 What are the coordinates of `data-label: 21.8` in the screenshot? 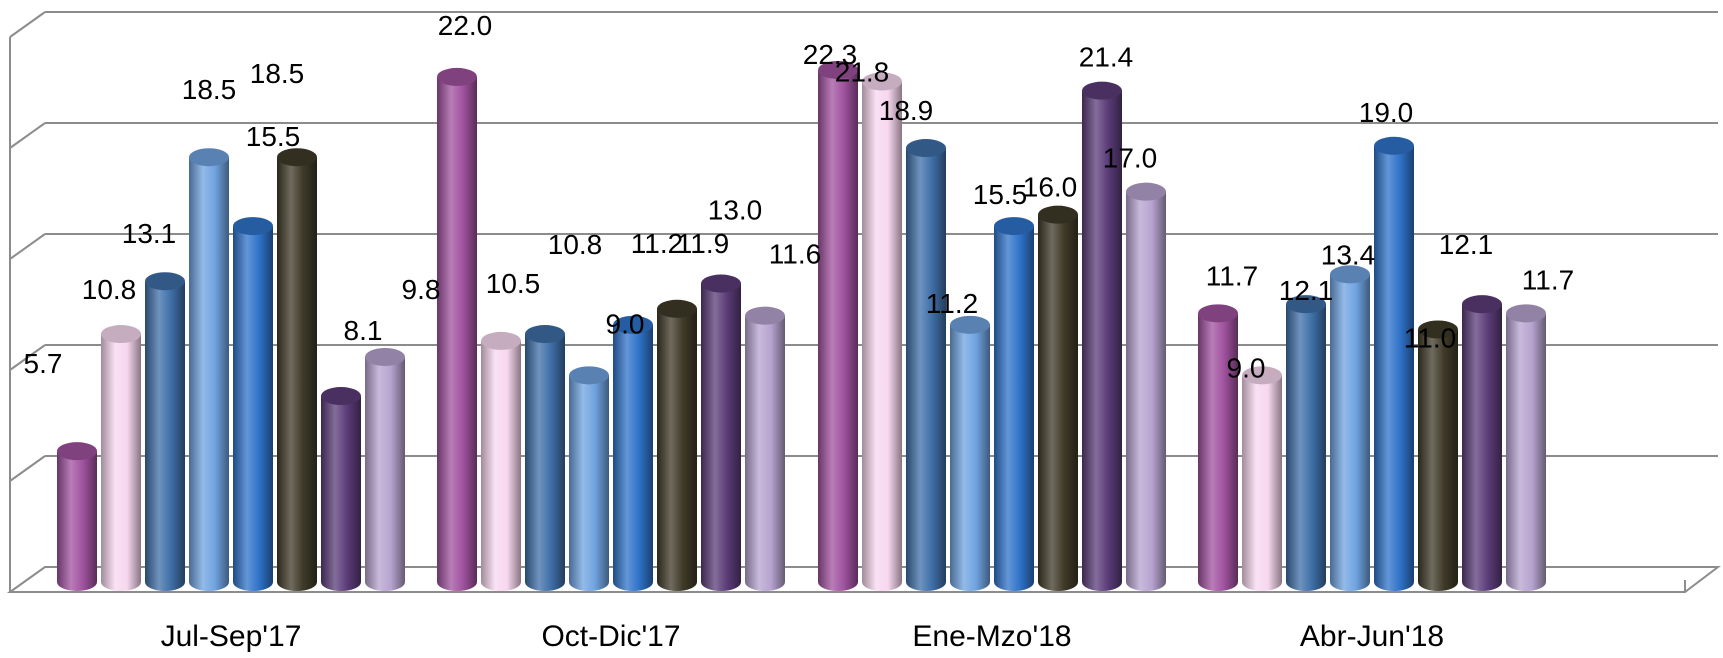 It's located at (862, 71).